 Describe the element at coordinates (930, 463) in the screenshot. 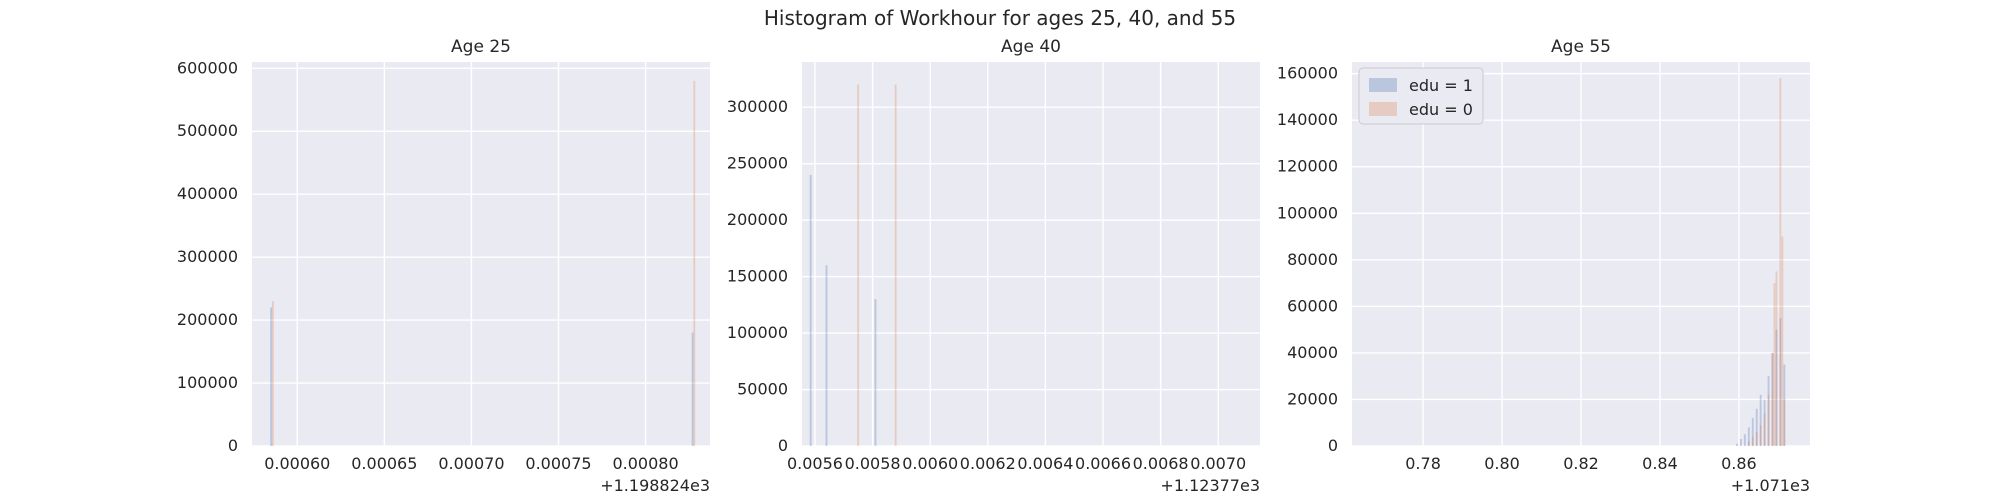

I see `x-tick-label: 0.0060` at that location.